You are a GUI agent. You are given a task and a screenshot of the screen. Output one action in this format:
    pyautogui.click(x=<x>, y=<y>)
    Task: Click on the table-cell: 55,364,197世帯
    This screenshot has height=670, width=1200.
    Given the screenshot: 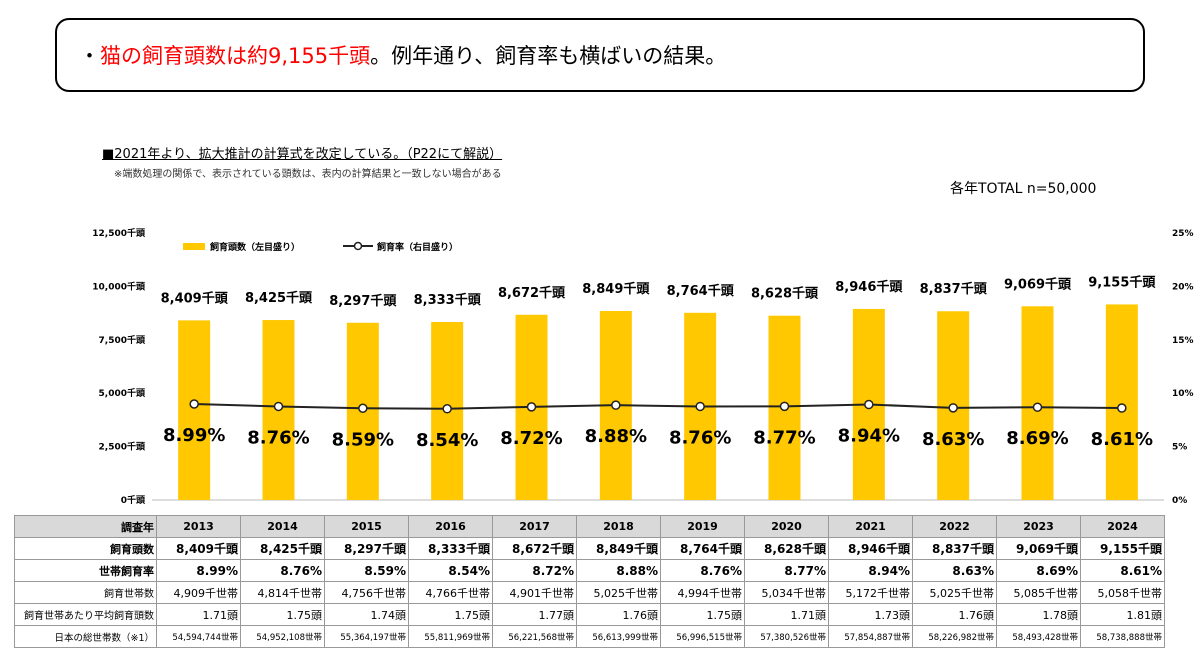 What is the action you would take?
    pyautogui.click(x=366, y=636)
    